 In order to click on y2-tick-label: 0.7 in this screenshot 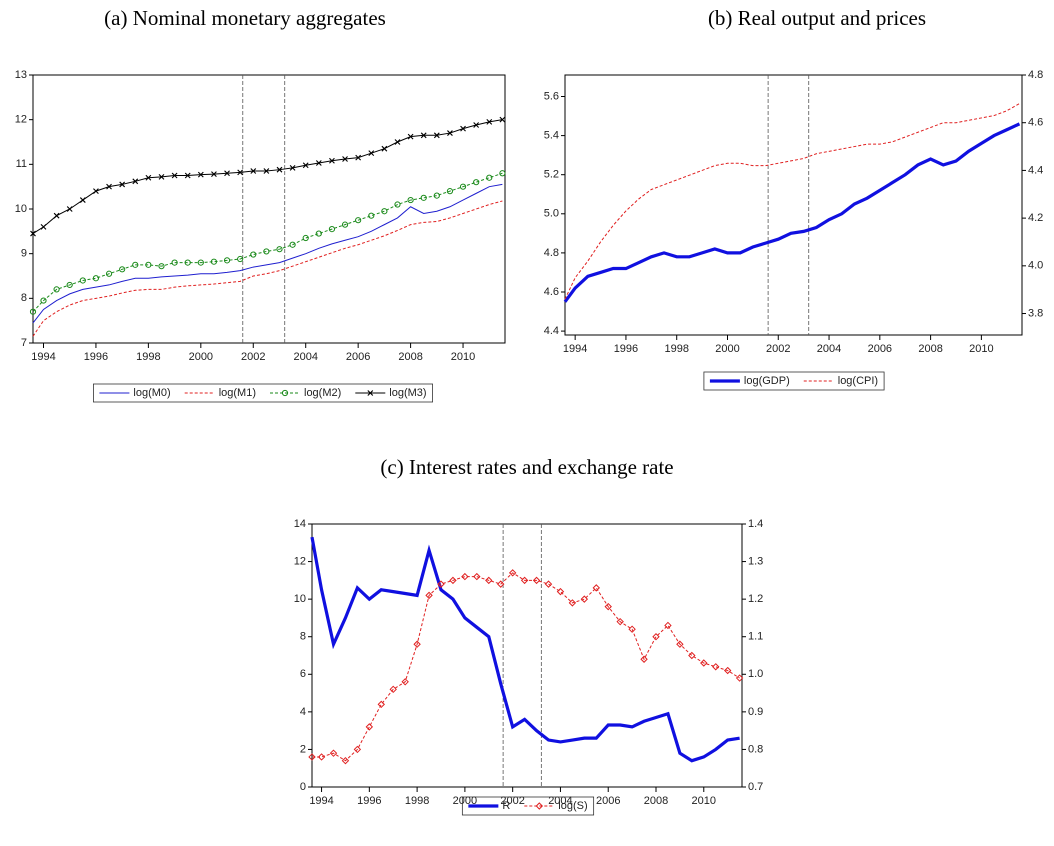, I will do `click(755, 787)`.